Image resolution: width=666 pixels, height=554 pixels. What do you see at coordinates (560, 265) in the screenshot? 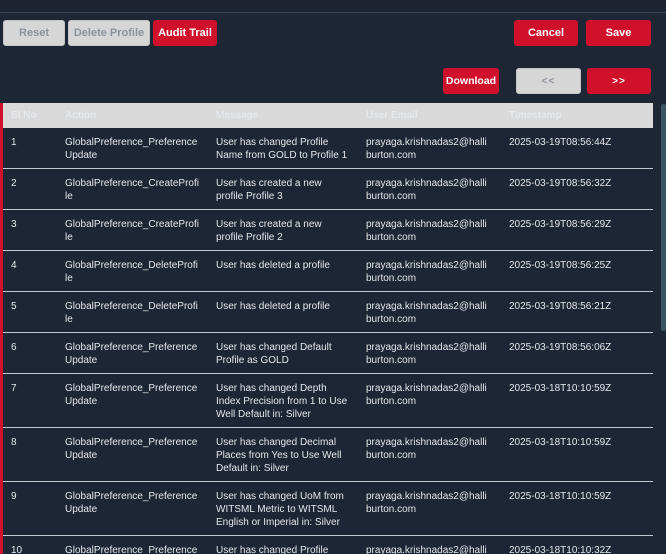
I see `cell-timestamp: 2025-03-19T08:56:25Z` at bounding box center [560, 265].